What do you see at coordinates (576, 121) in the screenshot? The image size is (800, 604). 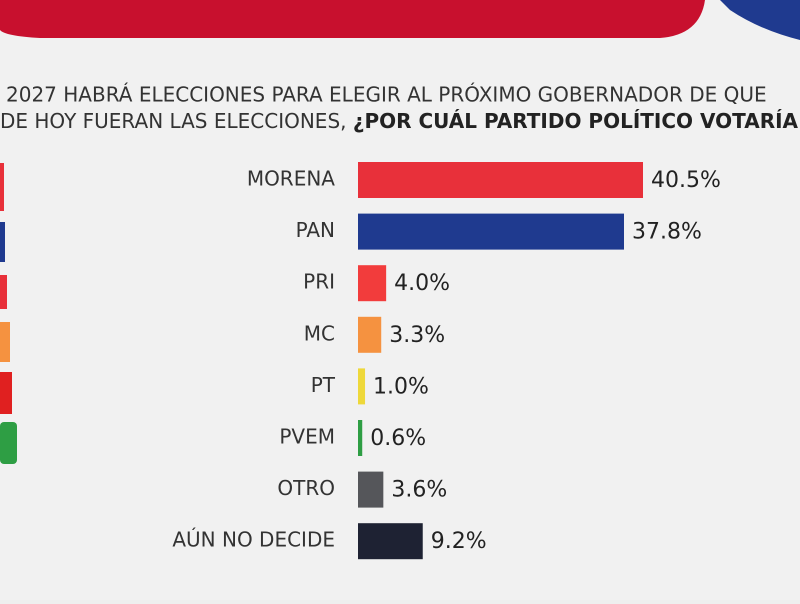 I see `subtitle-question: ¿POR CUÁL PARTIDO POLÍTICO VOTARÍA` at bounding box center [576, 121].